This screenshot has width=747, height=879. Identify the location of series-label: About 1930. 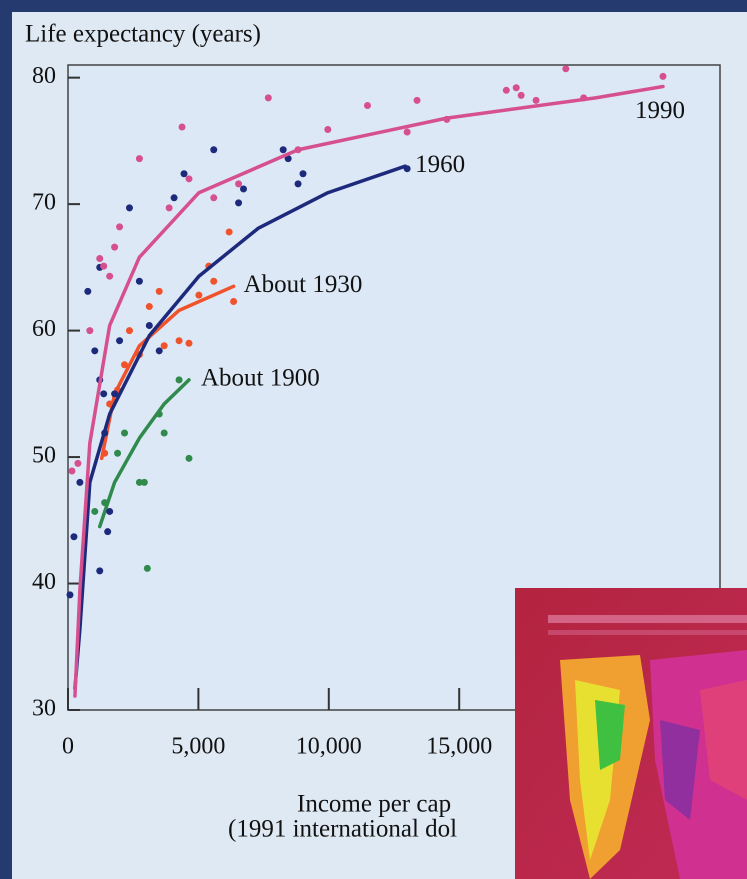
(303, 284).